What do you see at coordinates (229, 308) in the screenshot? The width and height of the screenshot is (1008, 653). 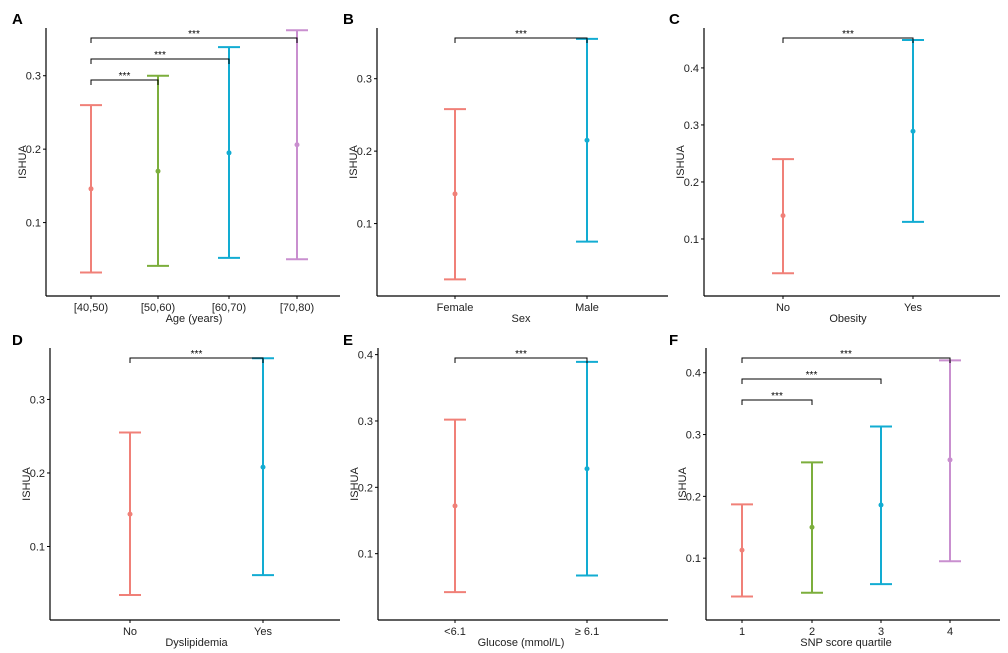 I see `x-tick-label: [60,70)` at bounding box center [229, 308].